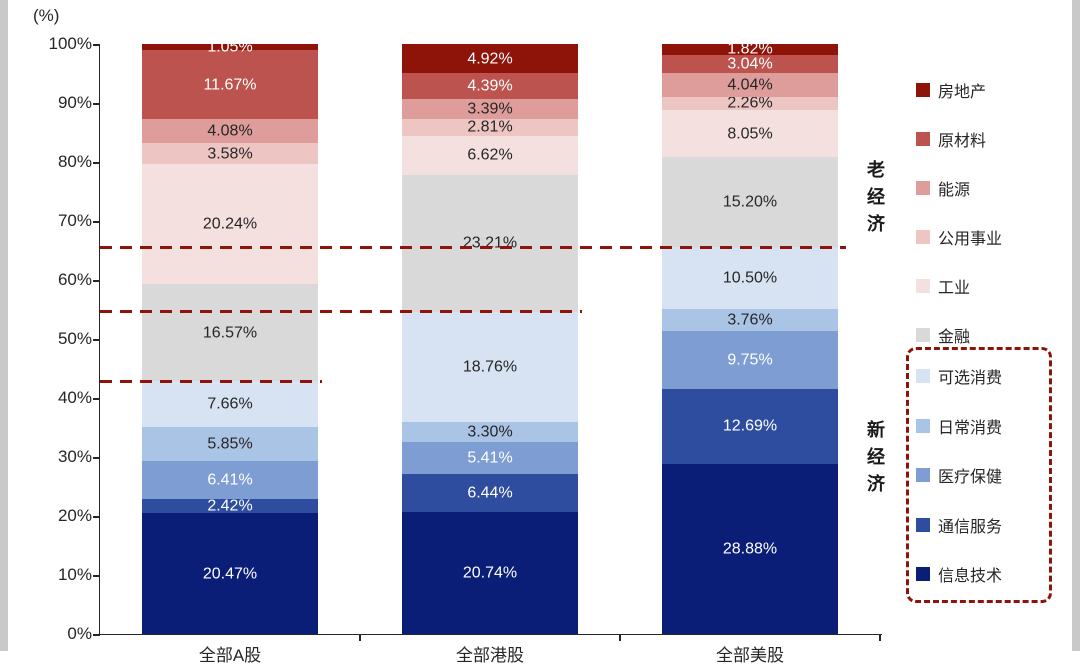  I want to click on legend-item-医疗保健: 医疗保健, so click(959, 475).